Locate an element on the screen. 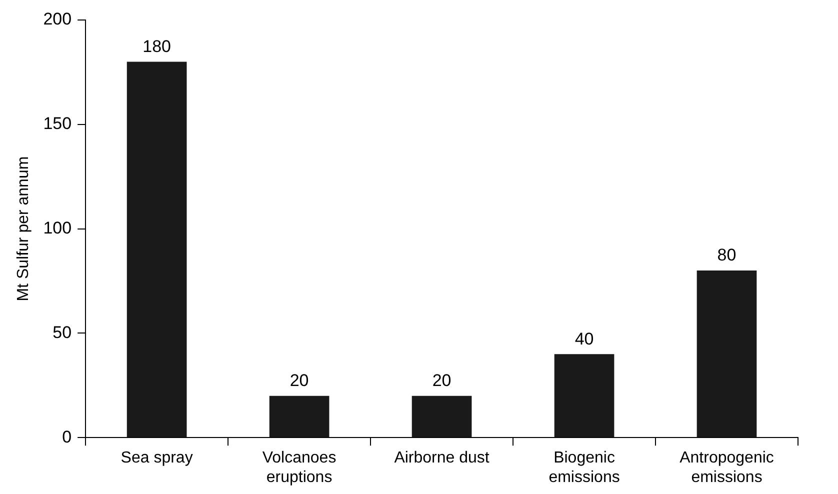  y-tick-label: 50 is located at coordinates (62, 332).